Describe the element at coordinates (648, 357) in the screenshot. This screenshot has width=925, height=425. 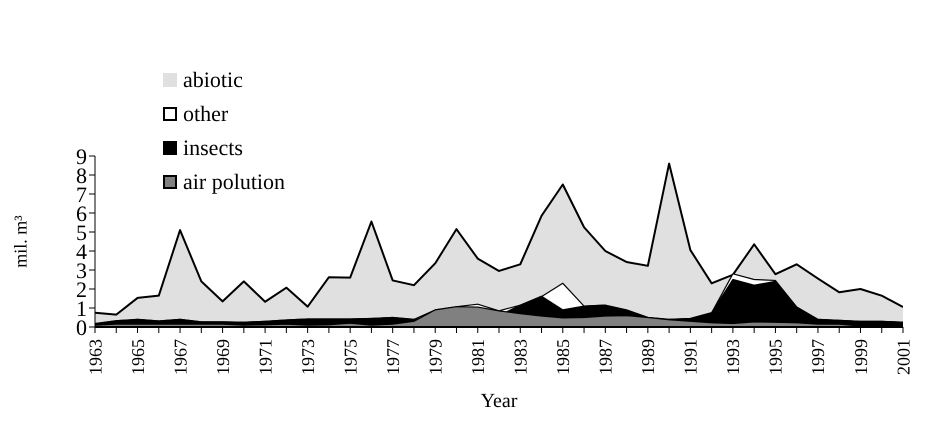
I see `x-tick-label: 1989` at that location.